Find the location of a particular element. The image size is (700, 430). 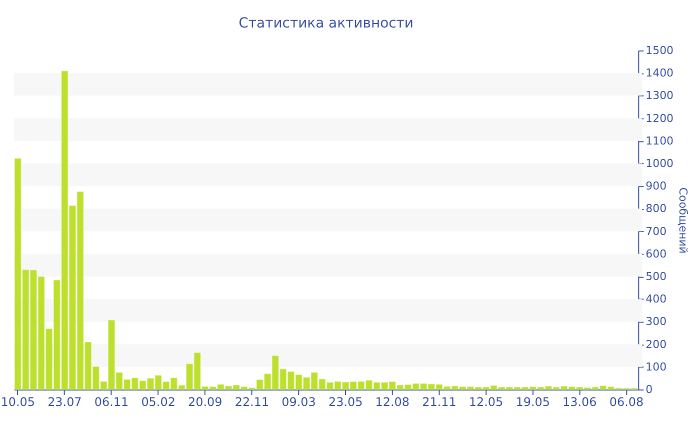

y-tick-label: 800 is located at coordinates (656, 209).